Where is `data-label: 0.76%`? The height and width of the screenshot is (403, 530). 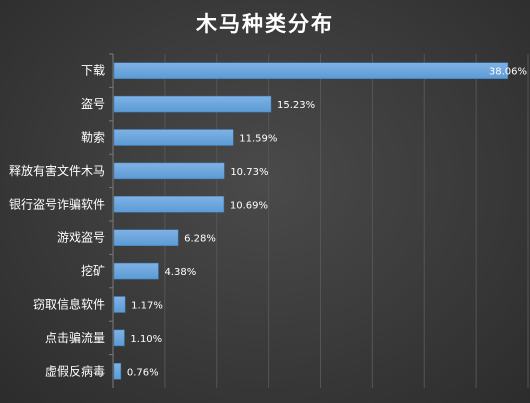 data-label: 0.76% is located at coordinates (143, 372).